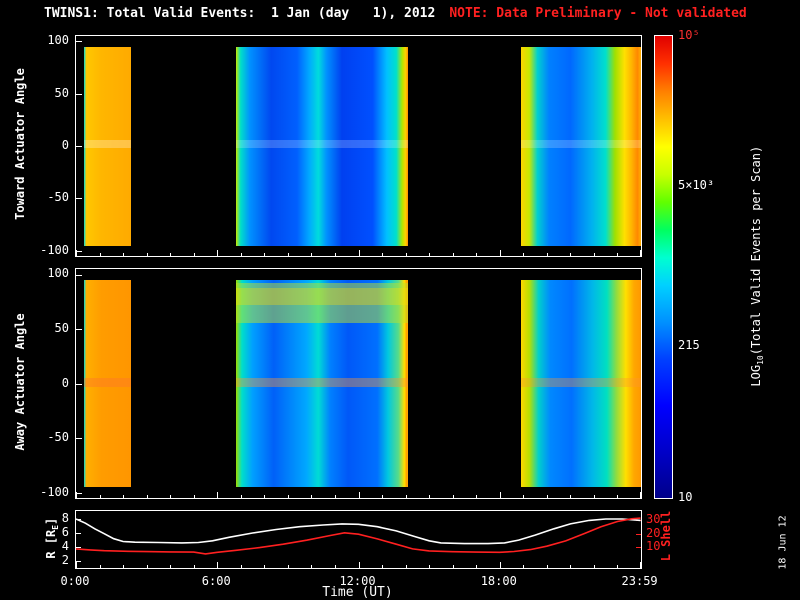 This screenshot has height=600, width=800. What do you see at coordinates (358, 531) in the screenshot?
I see `r-line` at bounding box center [358, 531].